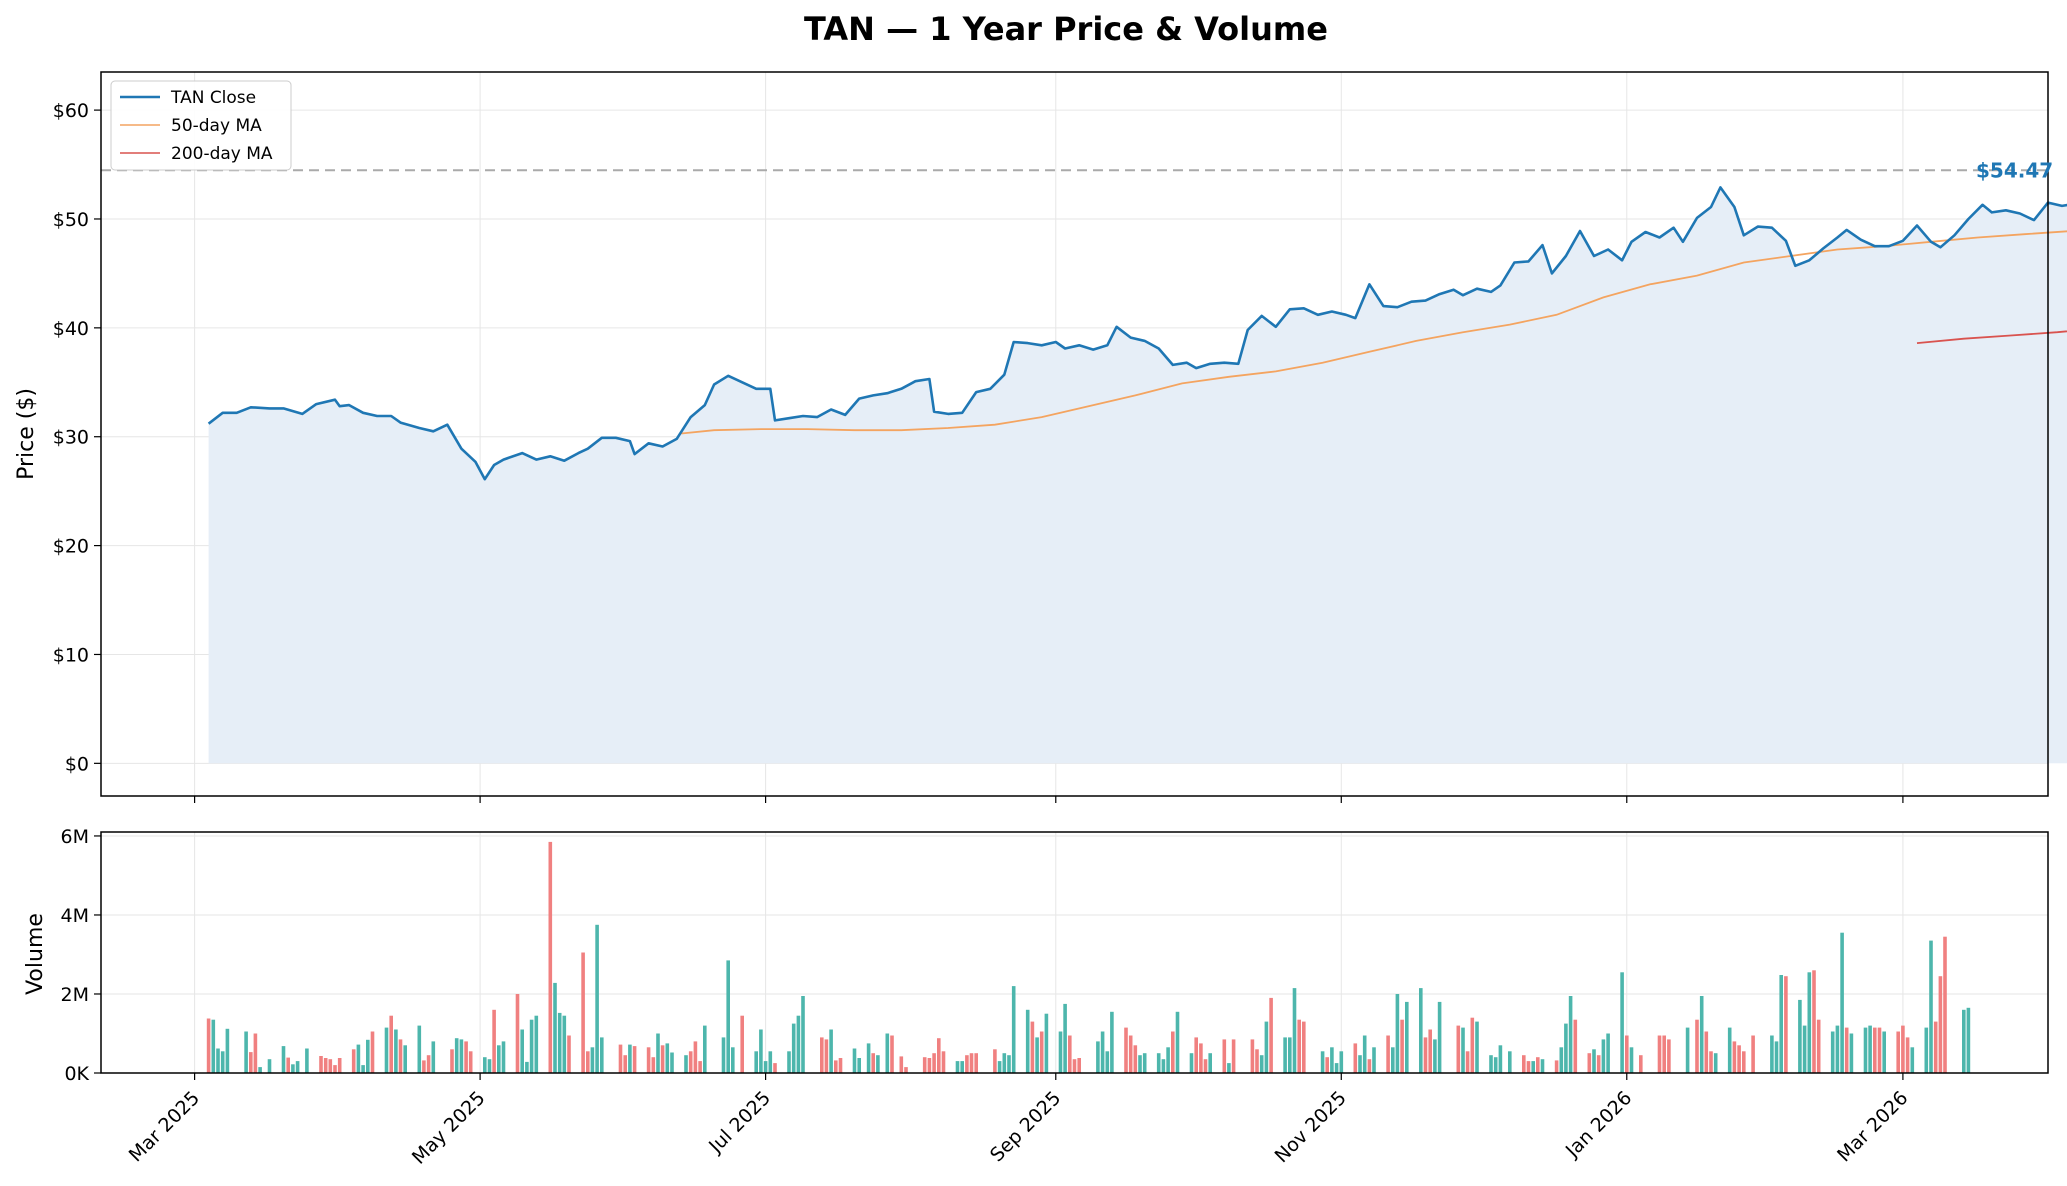  I want to click on price-ytick-label: $0, so click(77, 764).